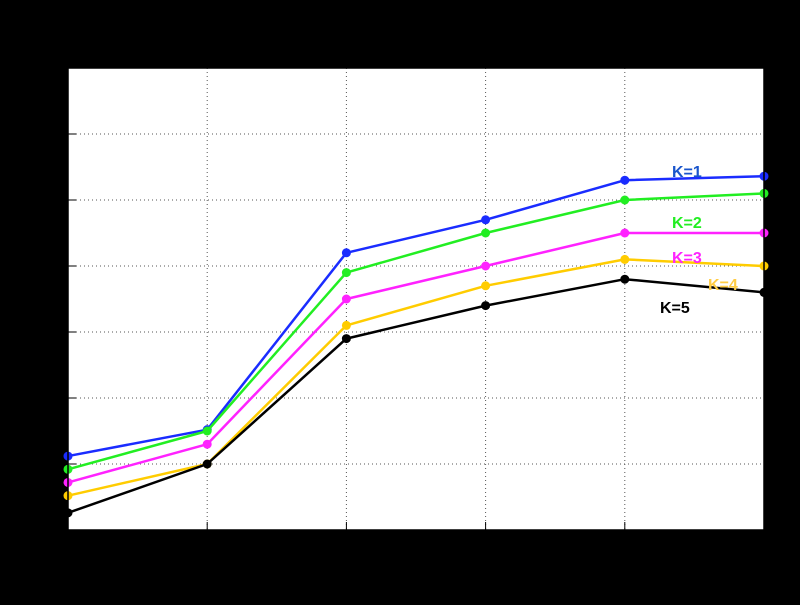  I want to click on annotation-k1: K=1, so click(687, 172).